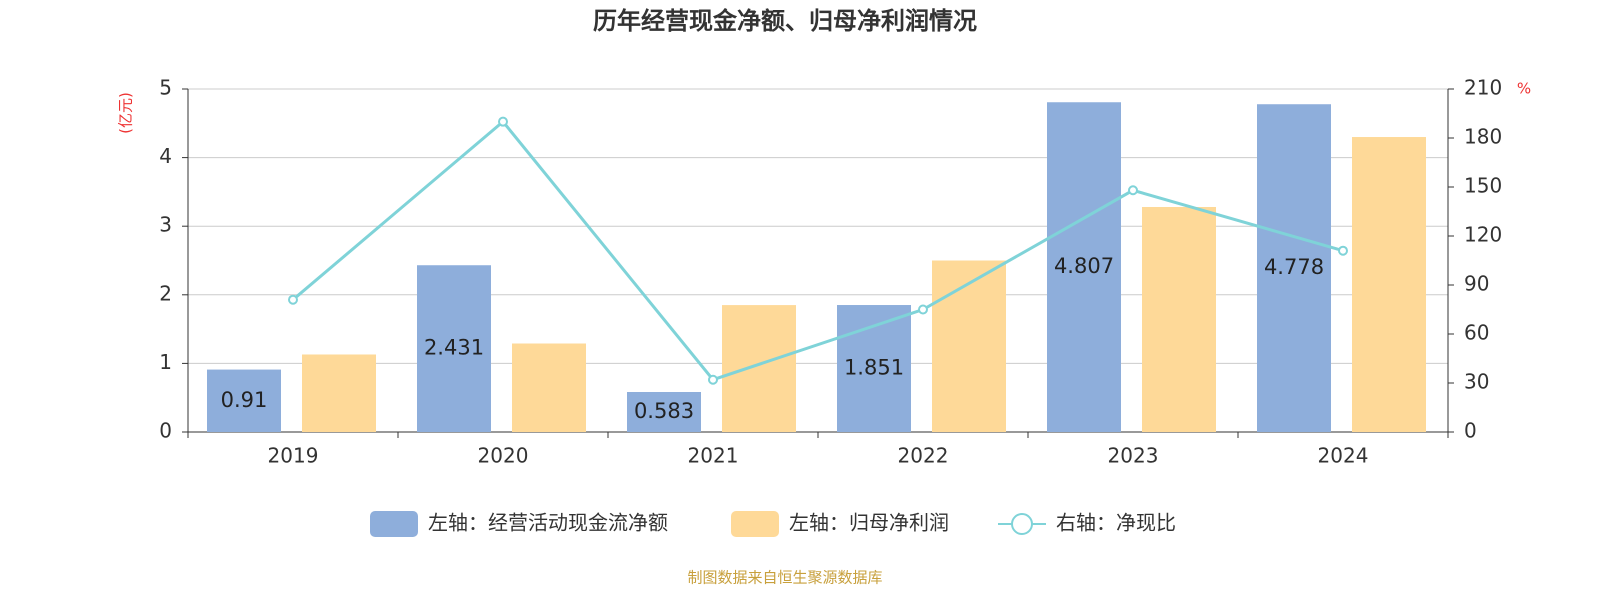 This screenshot has width=1600, height=604. I want to click on y2-tick-label: 120, so click(1483, 235).